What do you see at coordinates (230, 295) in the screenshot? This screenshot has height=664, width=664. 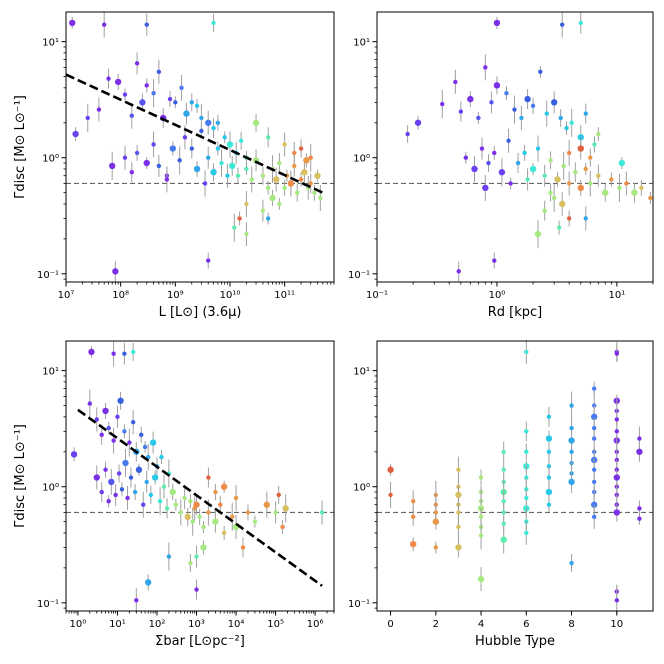 I see `x-tick-label: 10¹⁰` at bounding box center [230, 295].